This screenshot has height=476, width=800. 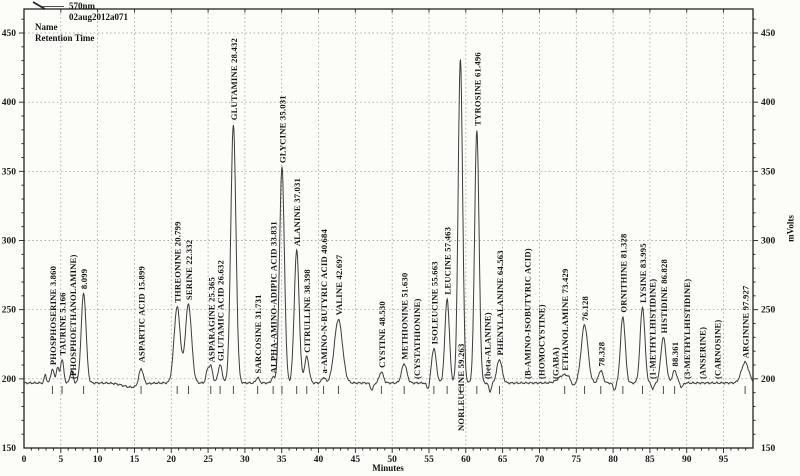 What do you see at coordinates (653, 329) in the screenshot?
I see `peak-label: (1-METHYLHISTIDINE)` at bounding box center [653, 329].